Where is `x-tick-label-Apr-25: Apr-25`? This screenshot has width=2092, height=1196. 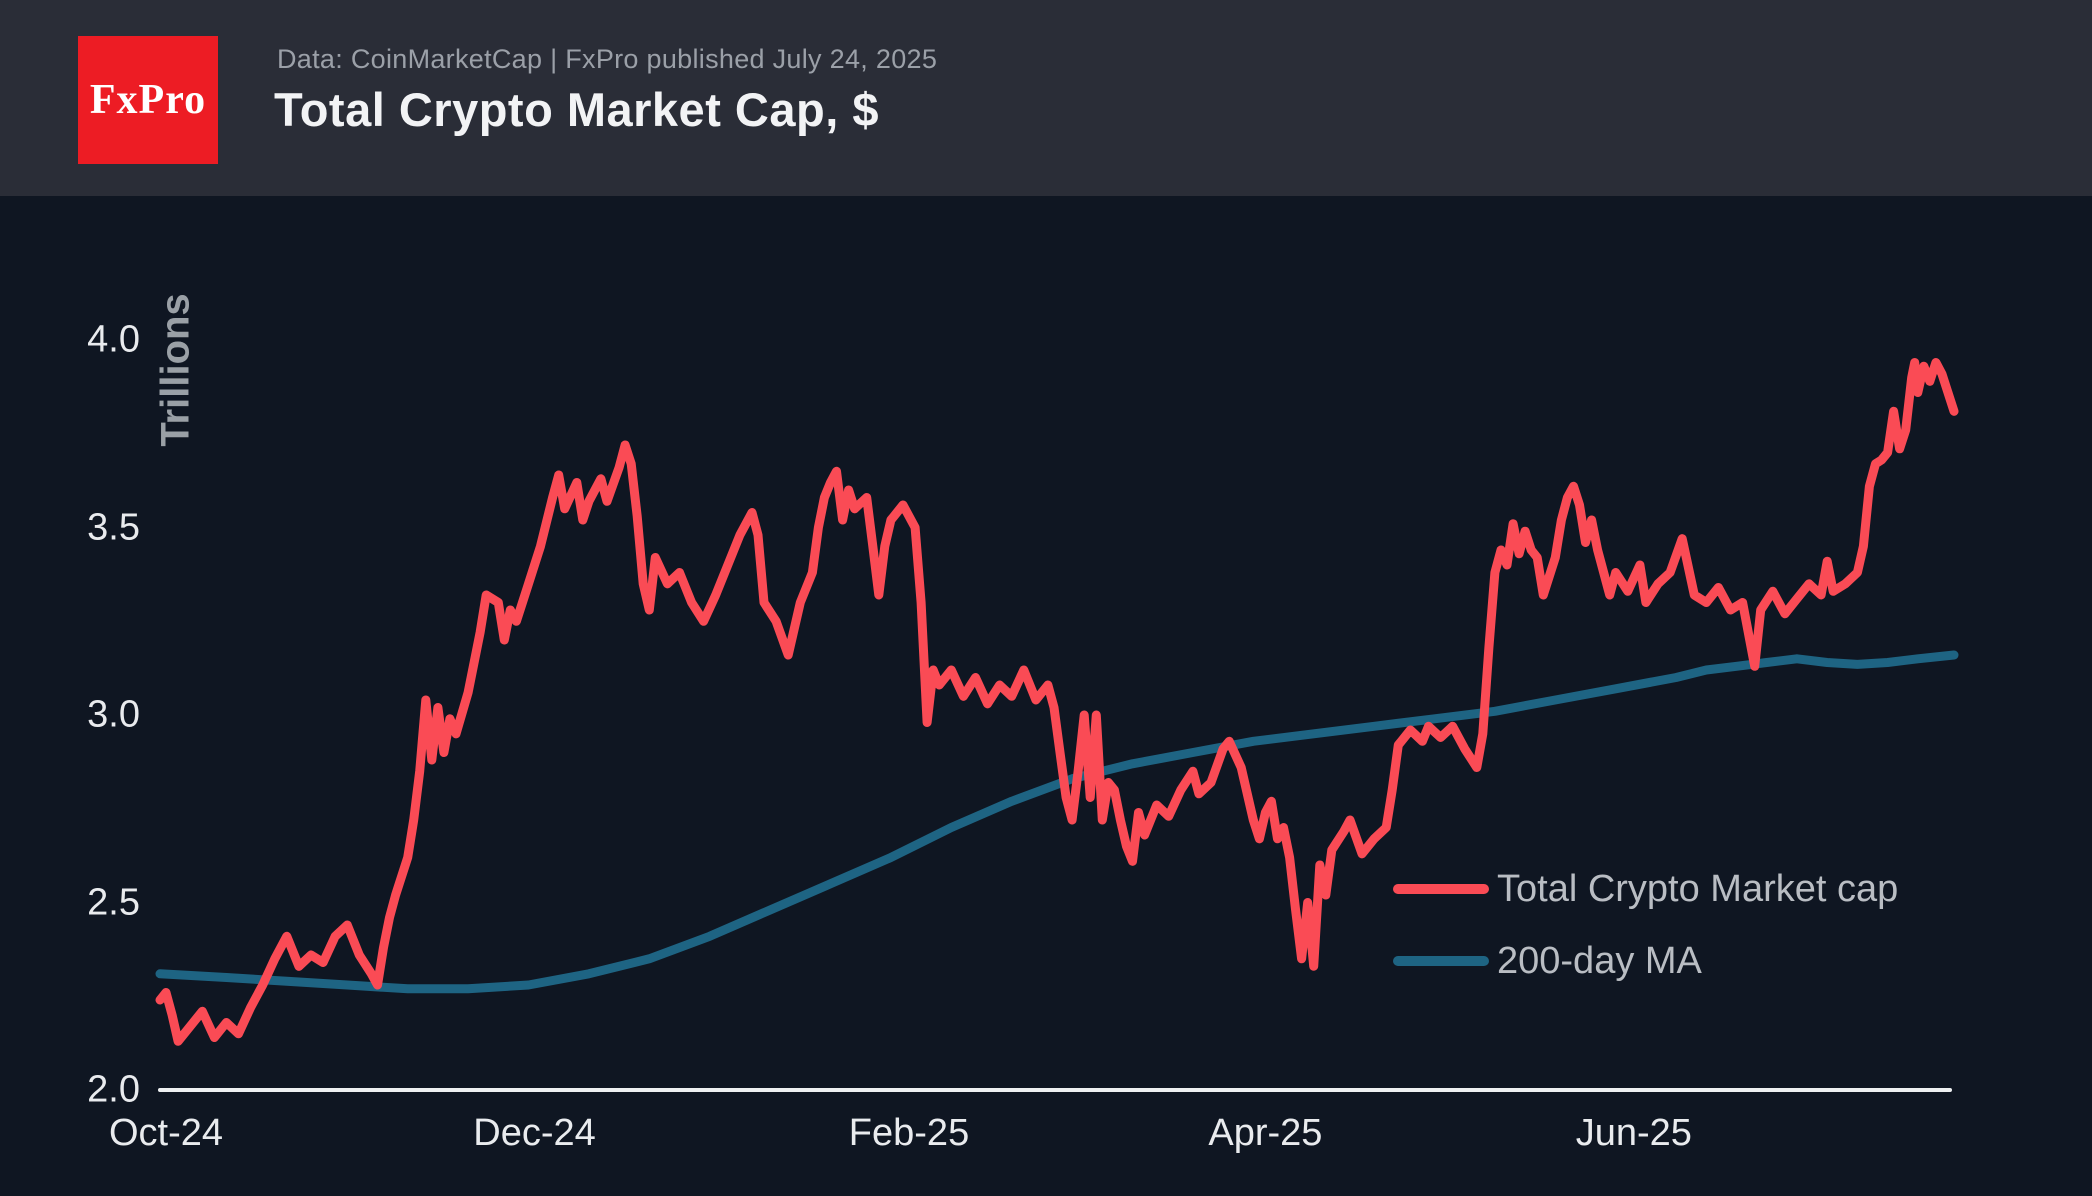 x-tick-label-Apr-25: Apr-25 is located at coordinates (1265, 1133).